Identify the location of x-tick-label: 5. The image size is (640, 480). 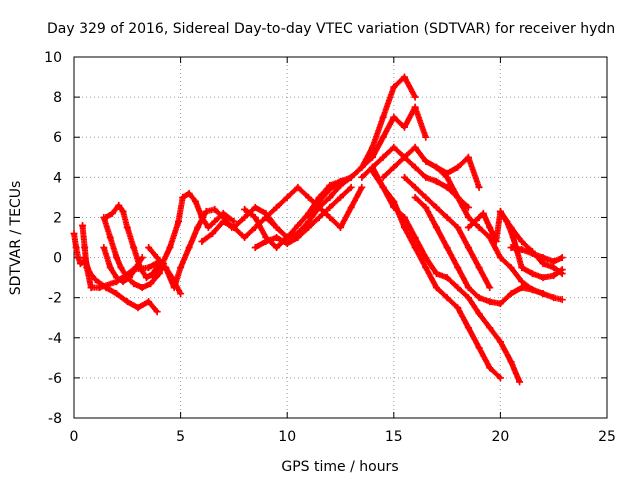
(180, 437).